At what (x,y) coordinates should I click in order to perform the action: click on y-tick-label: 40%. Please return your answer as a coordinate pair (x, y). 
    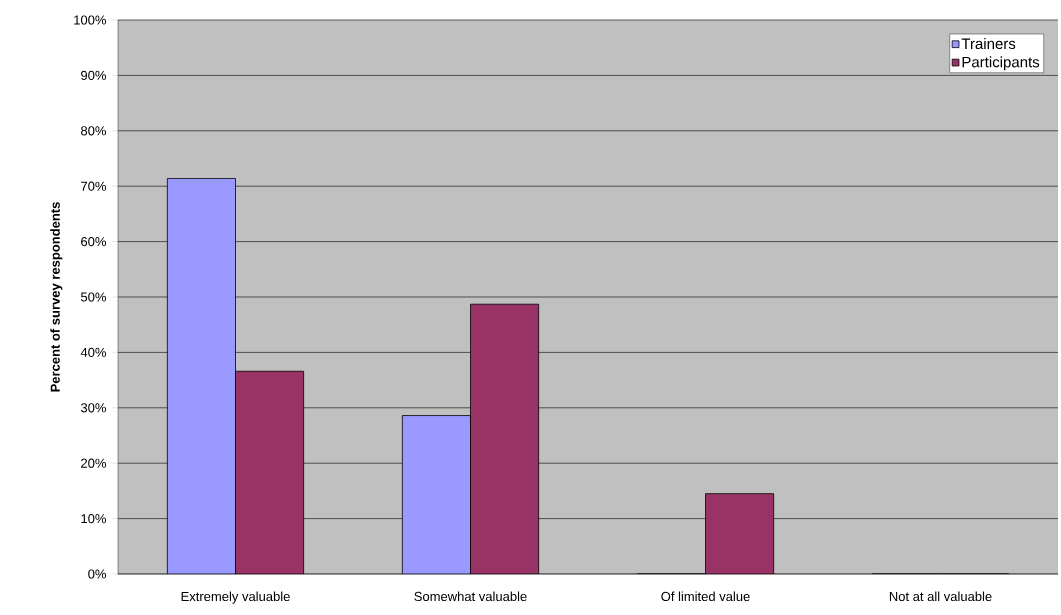
    Looking at the image, I should click on (93, 352).